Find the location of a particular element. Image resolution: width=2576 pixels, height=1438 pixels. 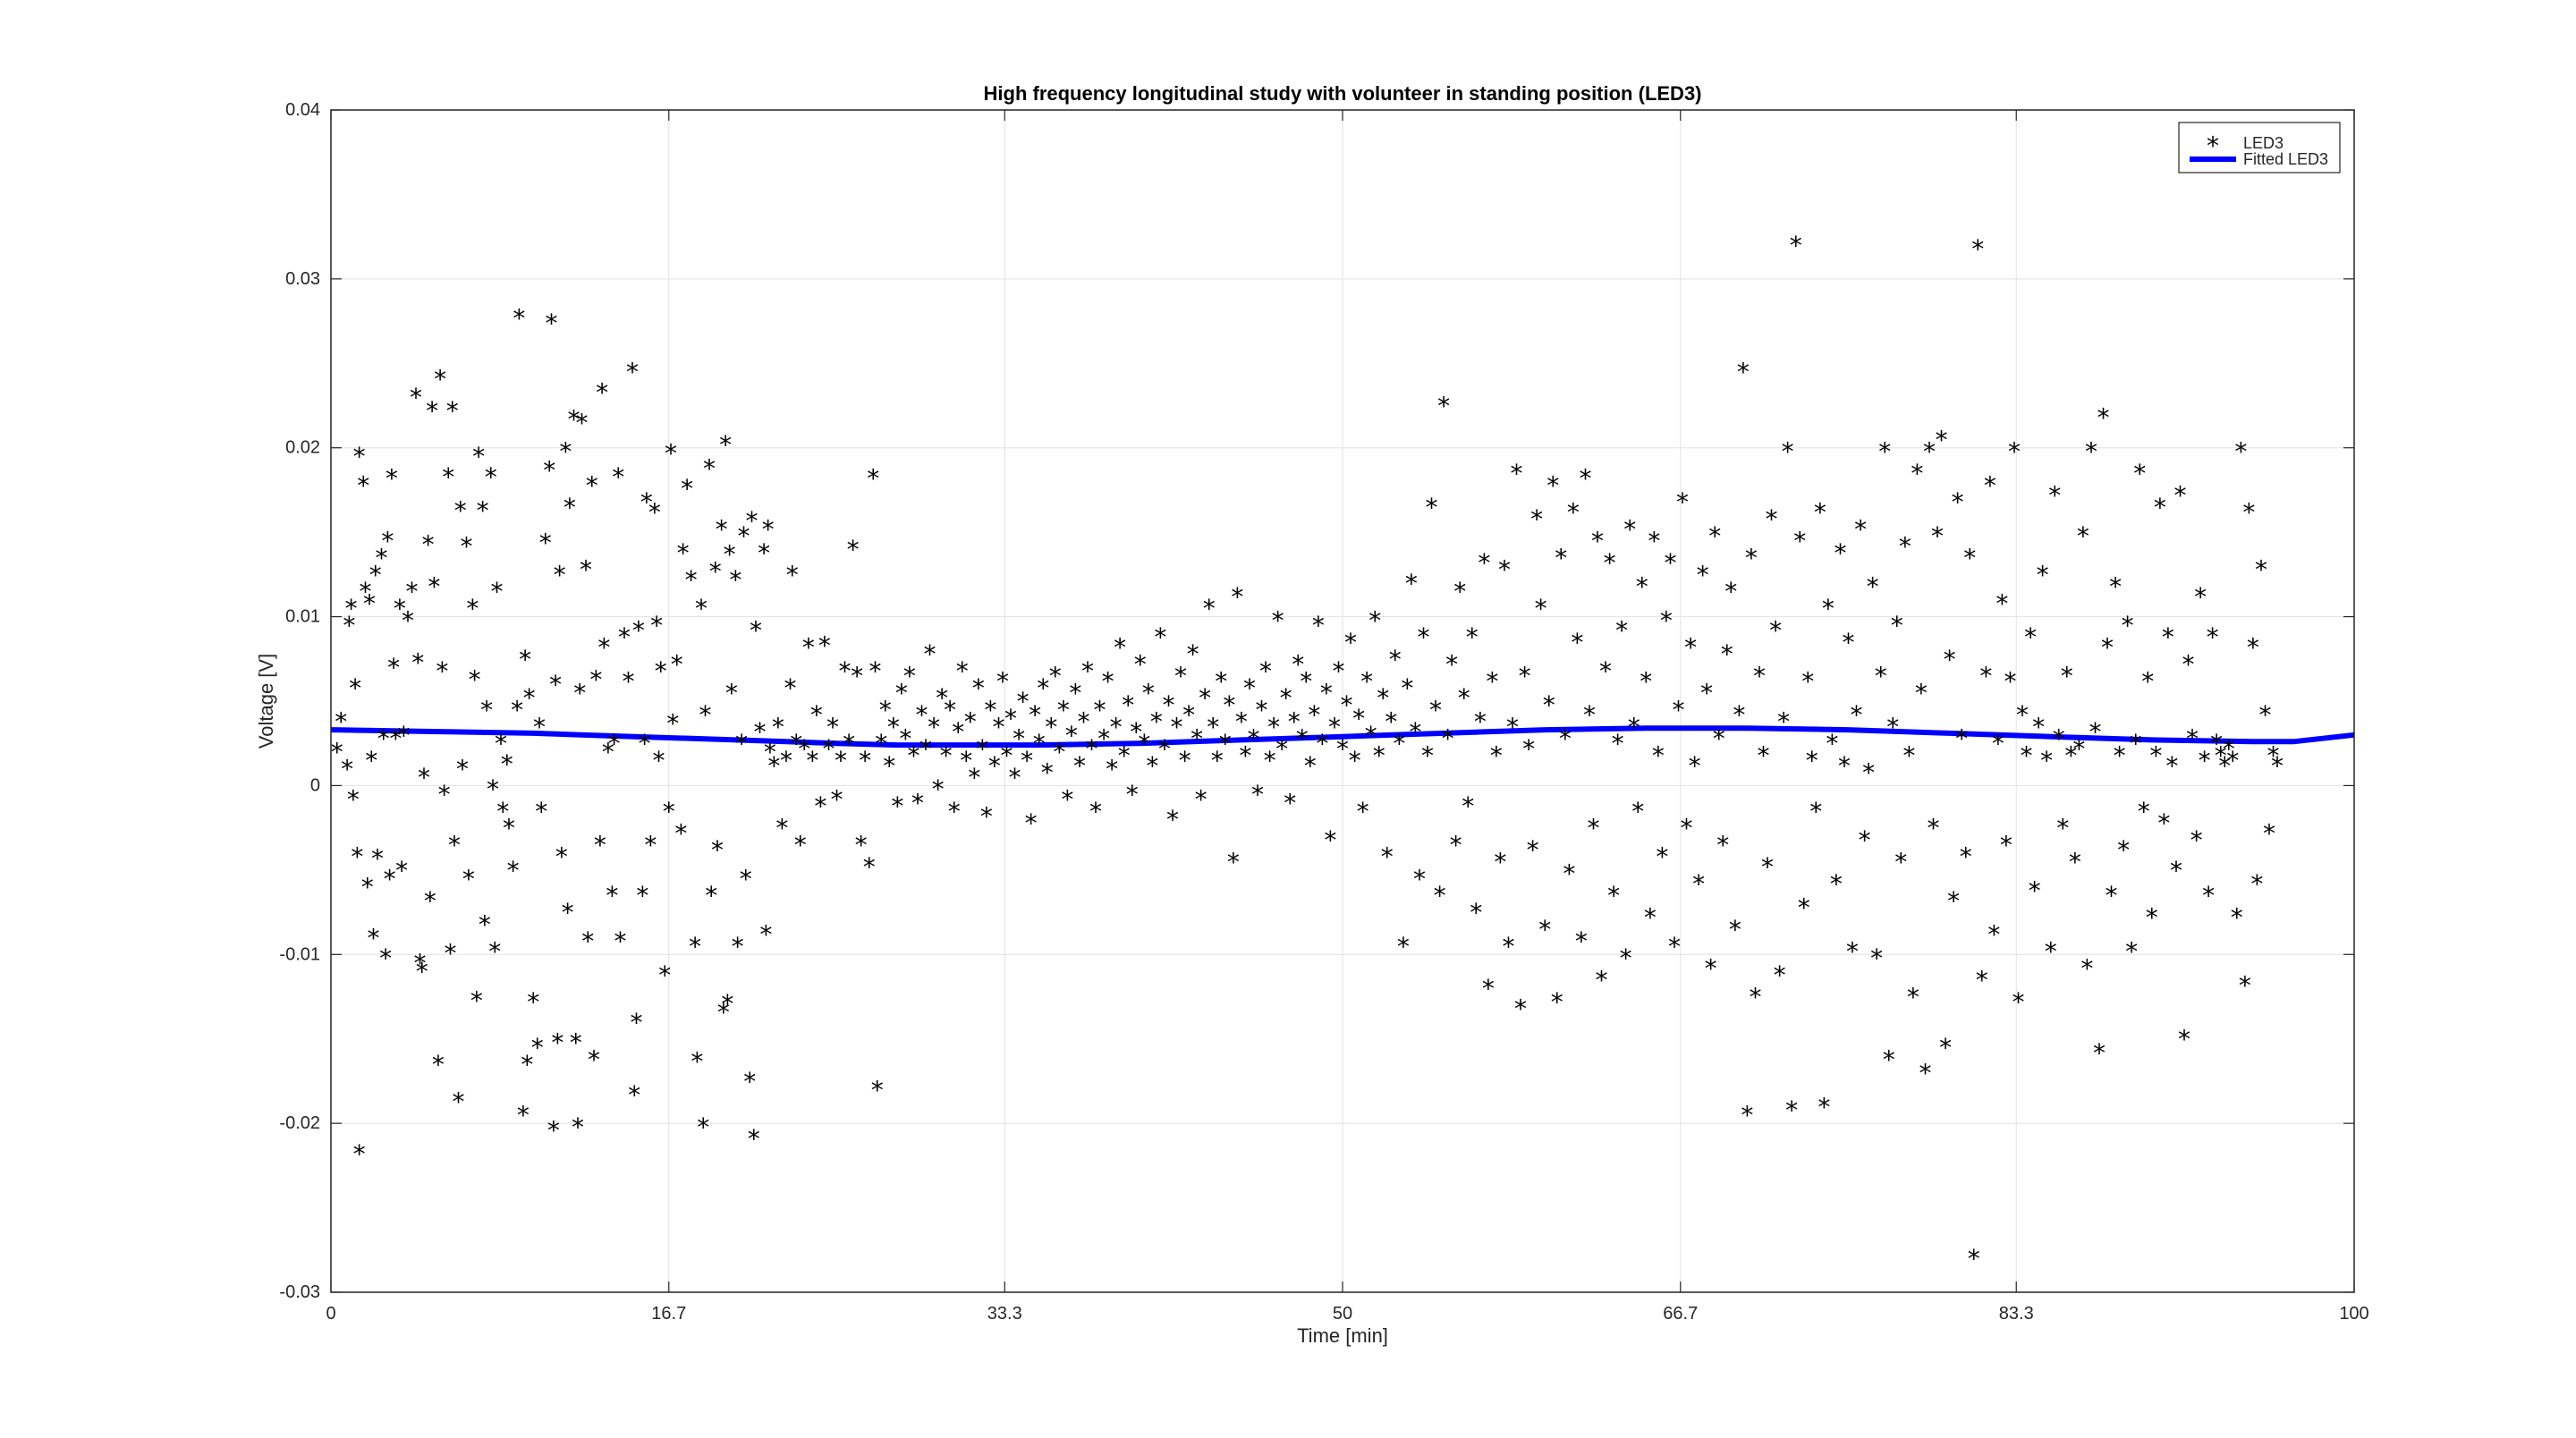

y-tick-label: -0.01 is located at coordinates (299, 954).